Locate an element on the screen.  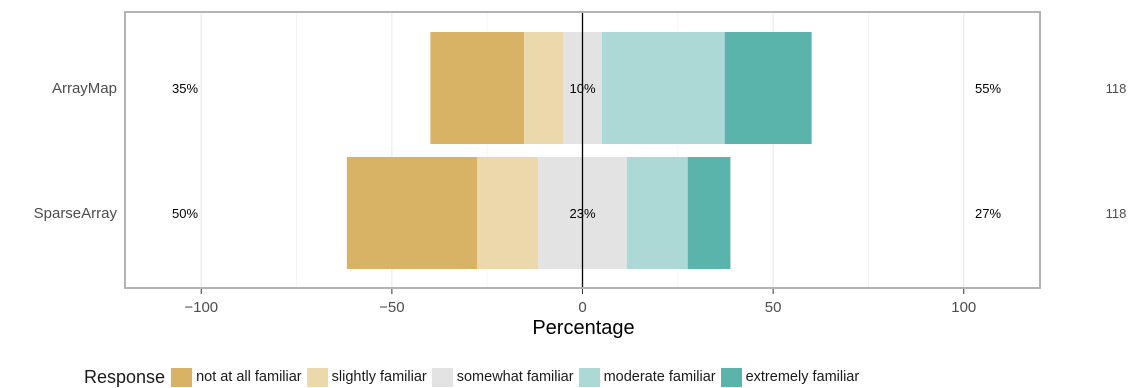
legend-item: slightly familiar is located at coordinates (366, 377).